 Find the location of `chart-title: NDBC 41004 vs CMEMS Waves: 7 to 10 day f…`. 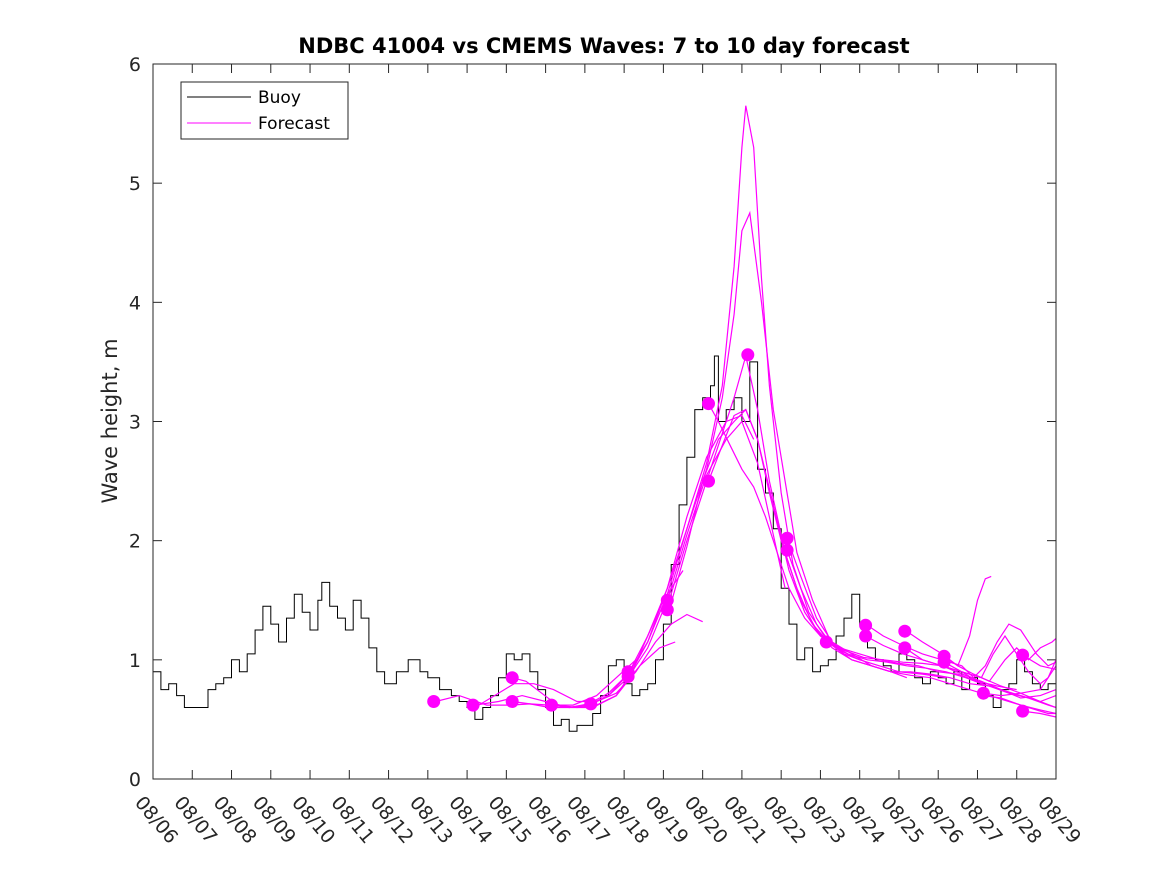

chart-title: NDBC 41004 vs CMEMS Waves: 7 to 10 day f… is located at coordinates (603, 46).